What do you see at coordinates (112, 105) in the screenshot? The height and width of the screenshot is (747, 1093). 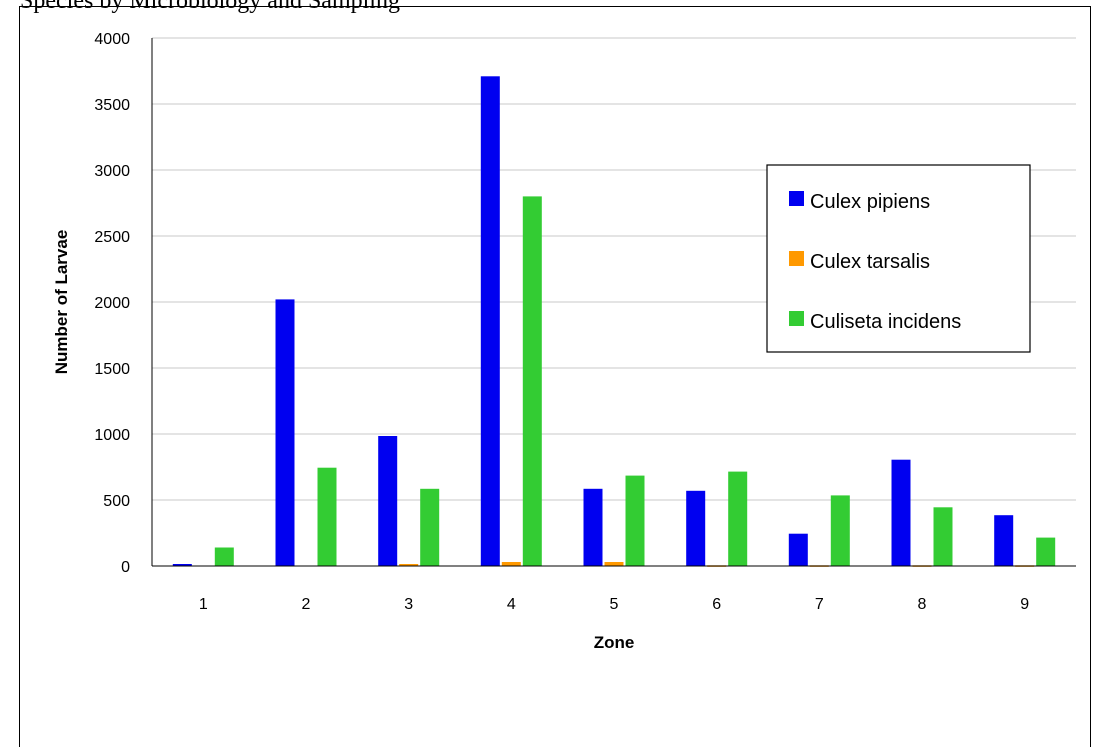 I see `y-tick-label: 3500` at bounding box center [112, 105].